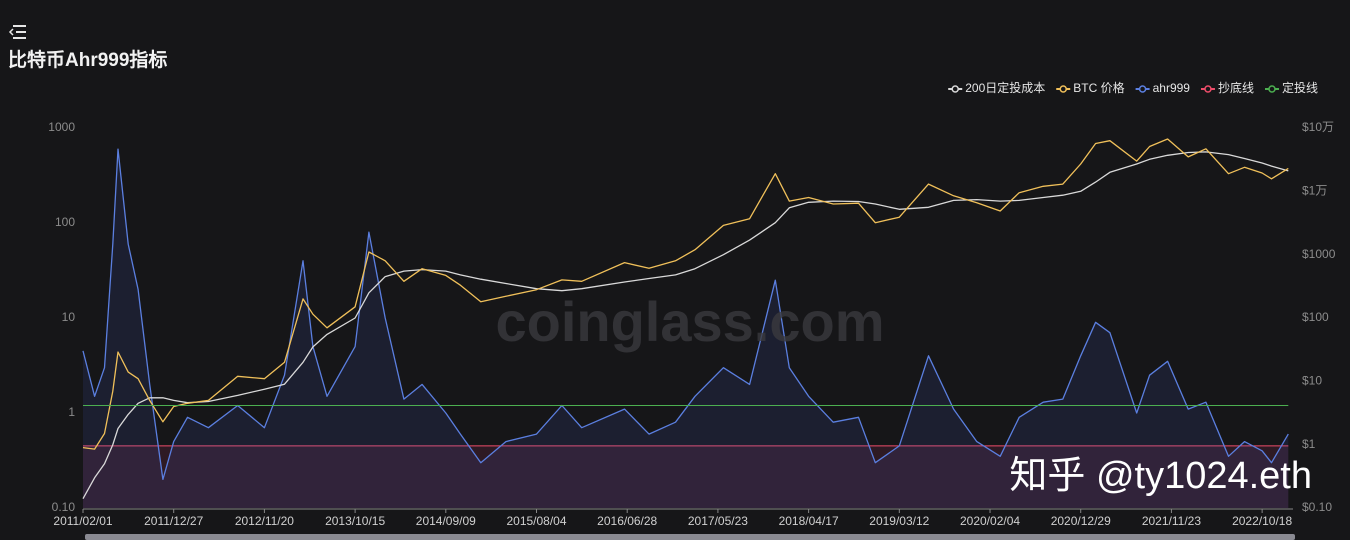 The height and width of the screenshot is (540, 1350). What do you see at coordinates (1172, 88) in the screenshot?
I see `legend-label: ahr999` at bounding box center [1172, 88].